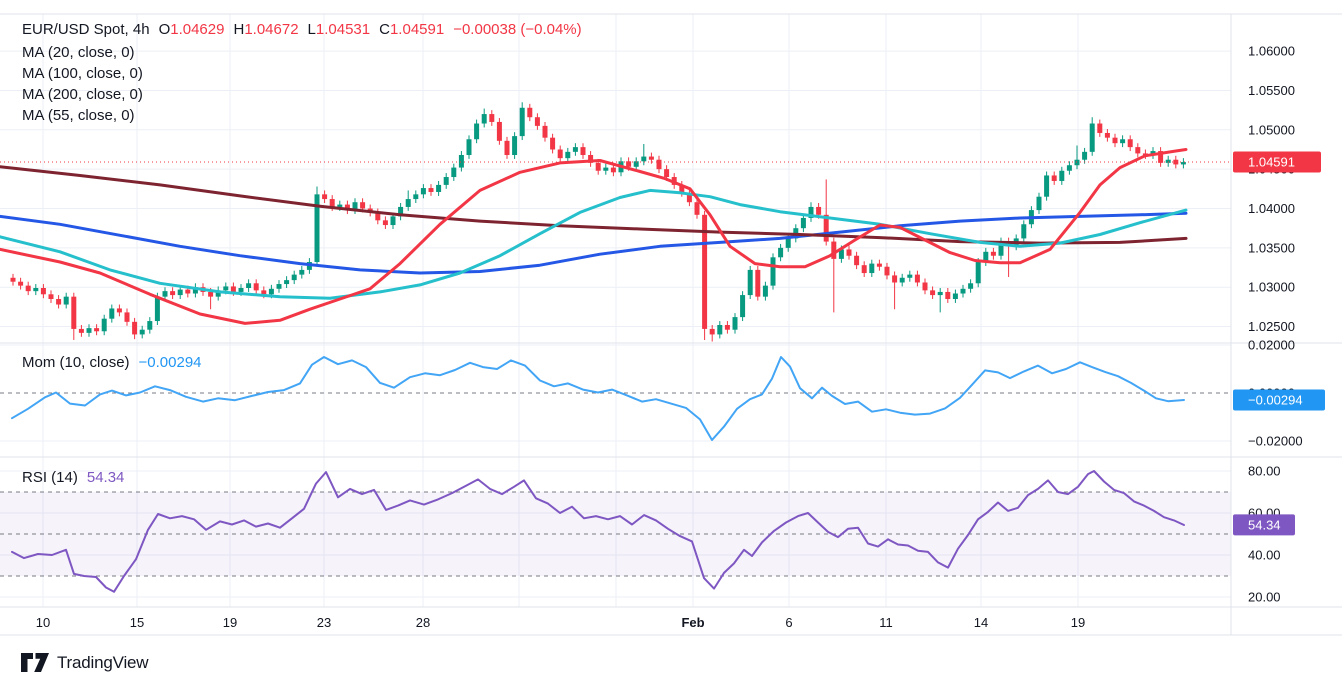  I want to click on low-value: L 1.04531, so click(339, 29).